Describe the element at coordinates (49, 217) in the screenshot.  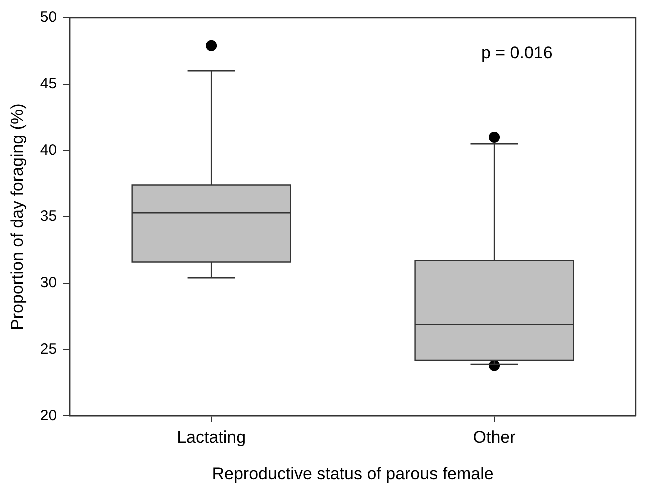
I see `y-tick-label: 35` at that location.